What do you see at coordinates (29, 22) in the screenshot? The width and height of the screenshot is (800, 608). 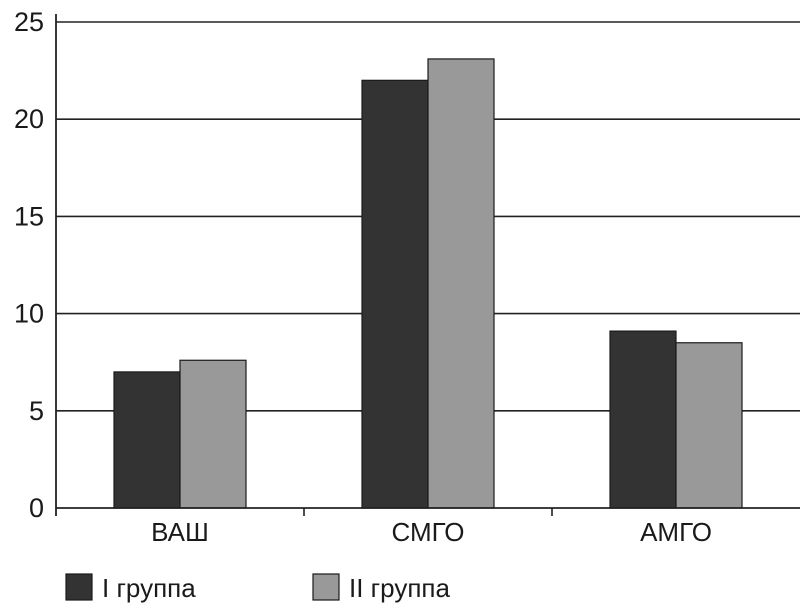 I see `y-tick-label: 25` at bounding box center [29, 22].